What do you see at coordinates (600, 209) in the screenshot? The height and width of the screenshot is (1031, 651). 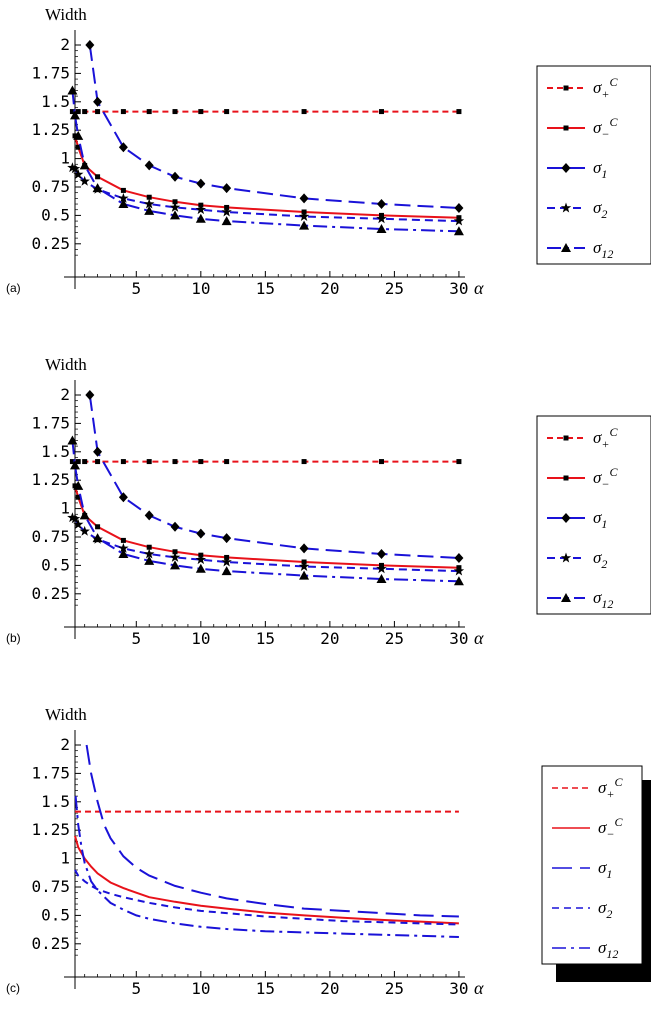 I see `legend-label: σ2` at bounding box center [600, 209].